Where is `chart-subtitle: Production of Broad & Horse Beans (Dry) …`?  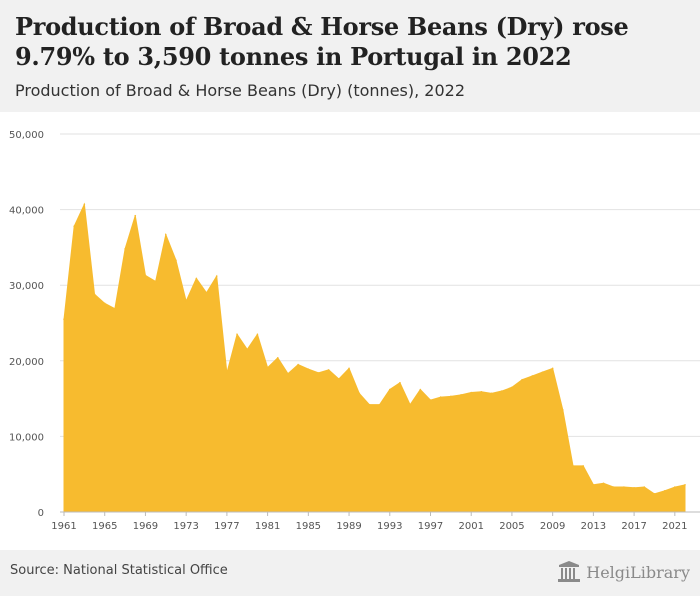
chart-subtitle: Production of Broad & Horse Beans (Dry) … is located at coordinates (240, 90).